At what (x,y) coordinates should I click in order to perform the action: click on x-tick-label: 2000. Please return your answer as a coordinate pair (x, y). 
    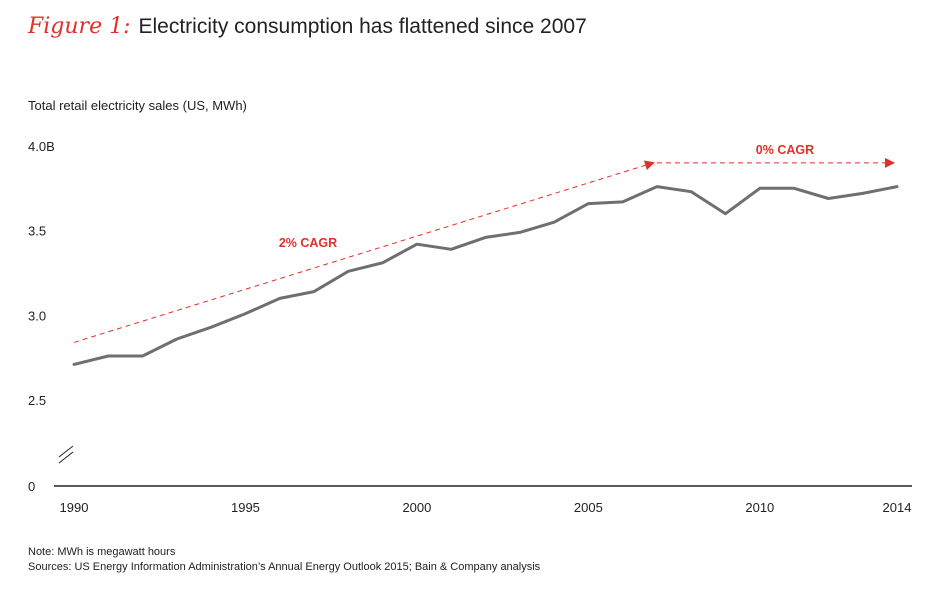
    Looking at the image, I should click on (416, 507).